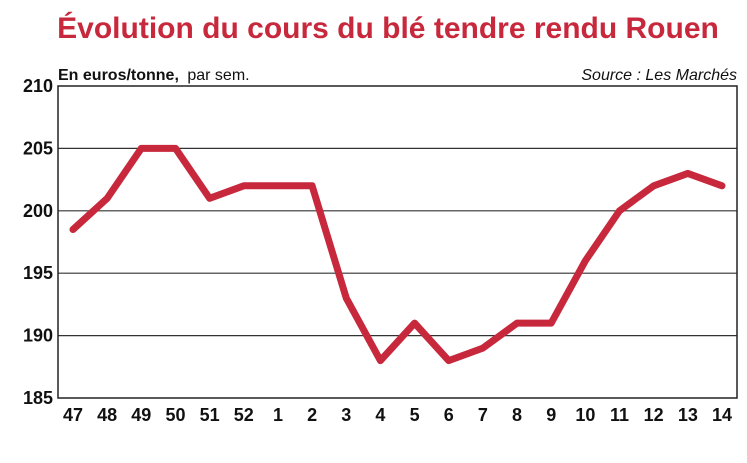 Image resolution: width=747 pixels, height=463 pixels. Describe the element at coordinates (175, 415) in the screenshot. I see `x-tick-label: 50` at that location.